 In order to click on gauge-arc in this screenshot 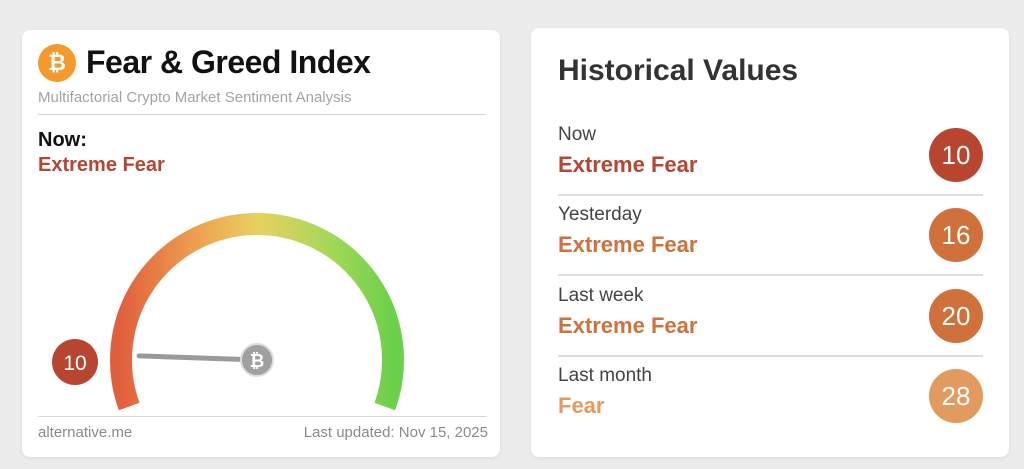, I will do `click(257, 312)`.